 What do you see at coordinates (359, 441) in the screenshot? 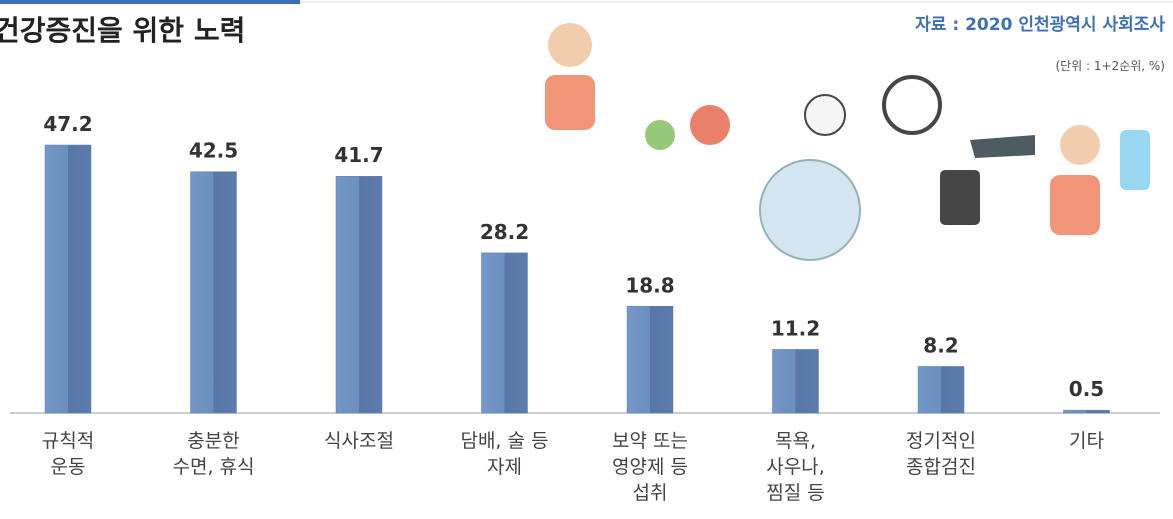
I see `x-tick-label: 식사조절` at bounding box center [359, 441].